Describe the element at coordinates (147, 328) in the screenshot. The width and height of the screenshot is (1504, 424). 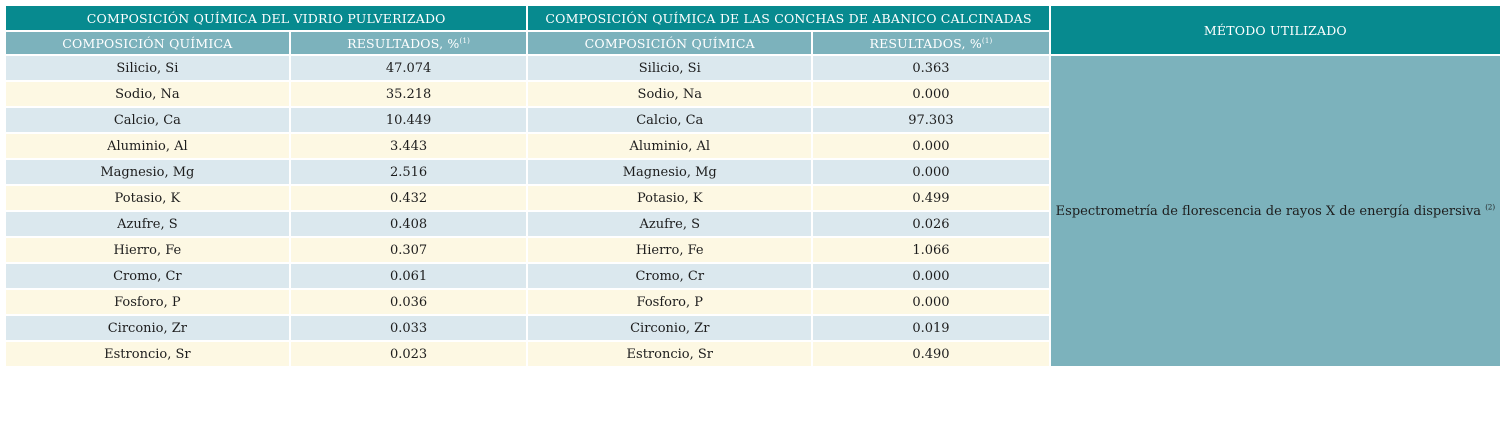
I see `glass-element-cell: Circonio, Zr` at that location.